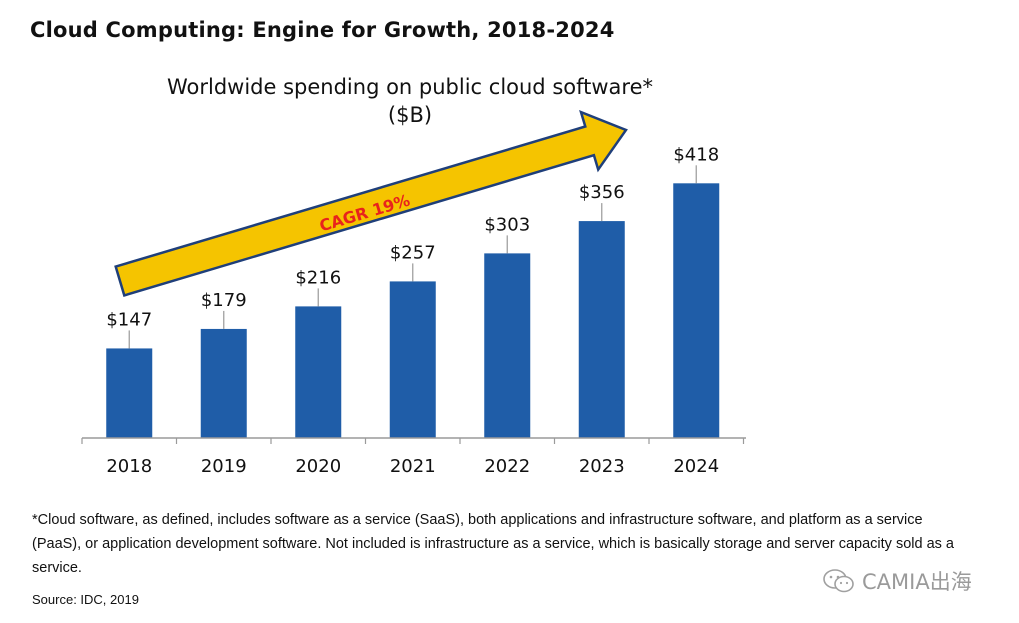 The width and height of the screenshot is (1019, 623). I want to click on data-label-2021: $257, so click(413, 252).